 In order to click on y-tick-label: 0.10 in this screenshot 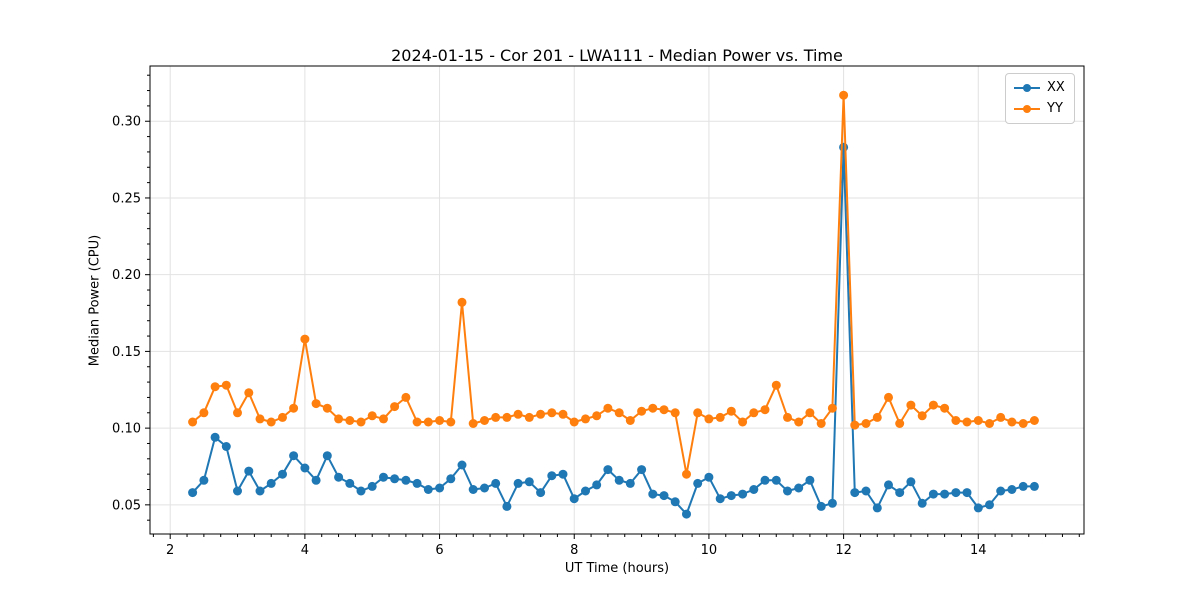, I will do `click(126, 429)`.